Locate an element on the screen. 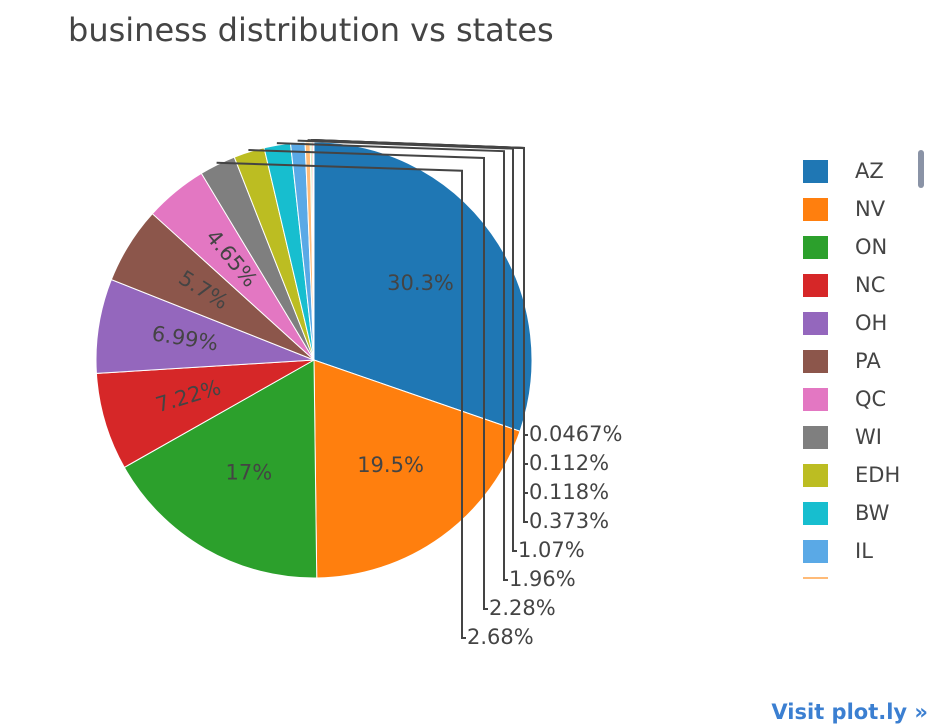 The width and height of the screenshot is (946, 728). visit-plotly-link: Visit plot.ly » is located at coordinates (849, 712).